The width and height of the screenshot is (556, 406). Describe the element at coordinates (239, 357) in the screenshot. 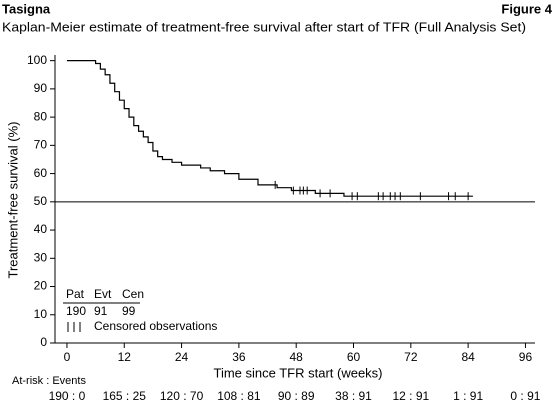

I see `x-tick-label: 36` at that location.